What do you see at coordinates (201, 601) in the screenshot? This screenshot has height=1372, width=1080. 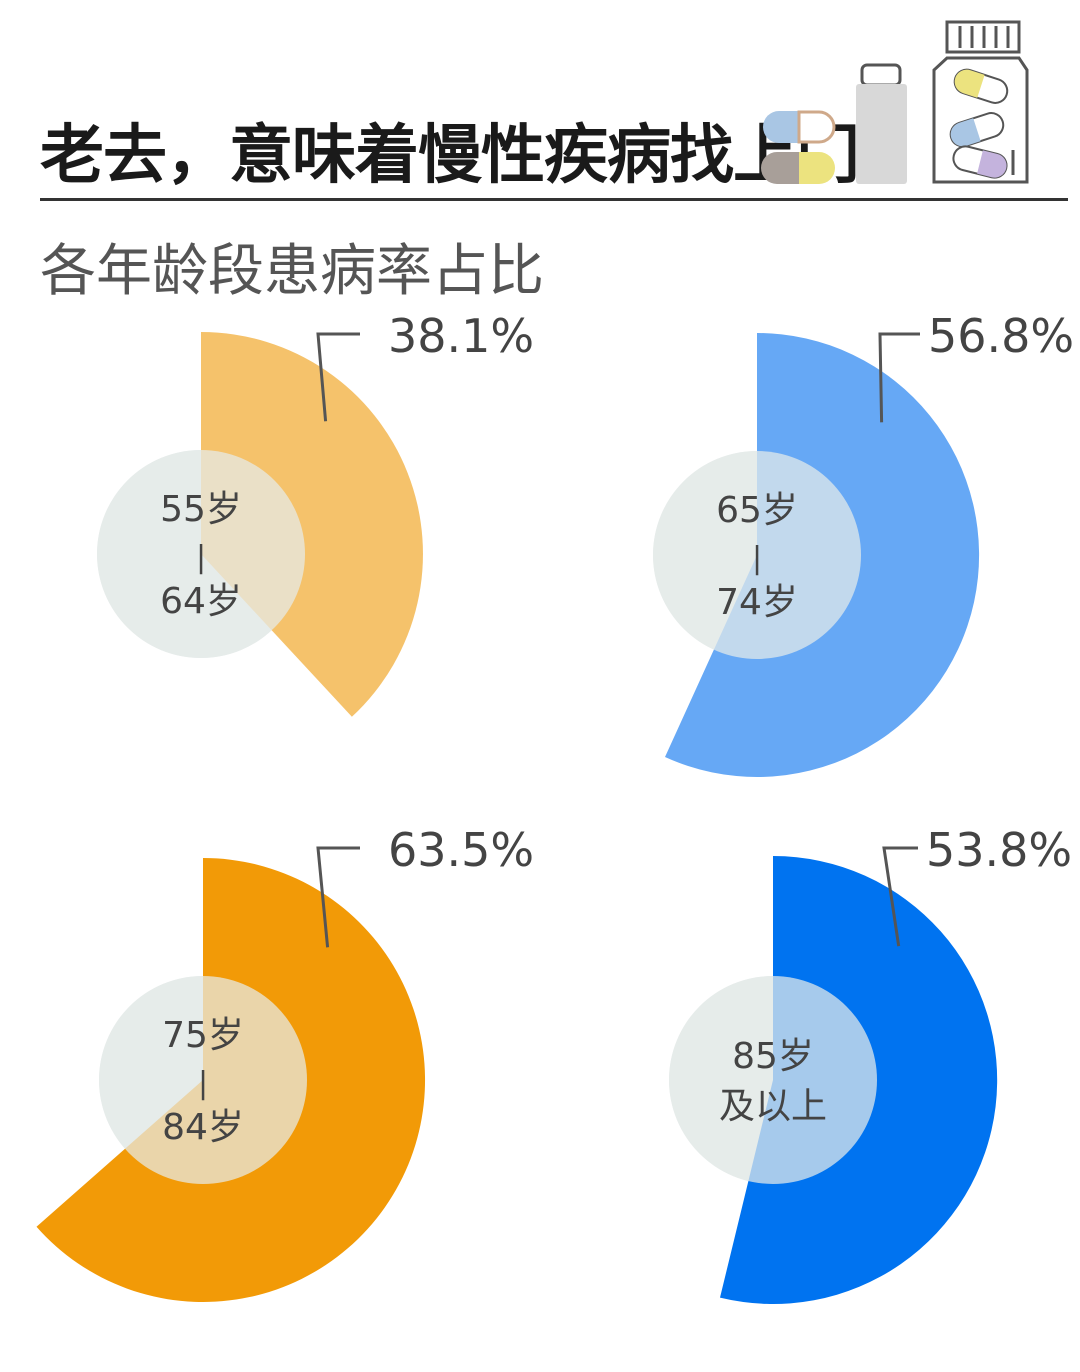 I see `category-label-1-line-3: 64岁` at bounding box center [201, 601].